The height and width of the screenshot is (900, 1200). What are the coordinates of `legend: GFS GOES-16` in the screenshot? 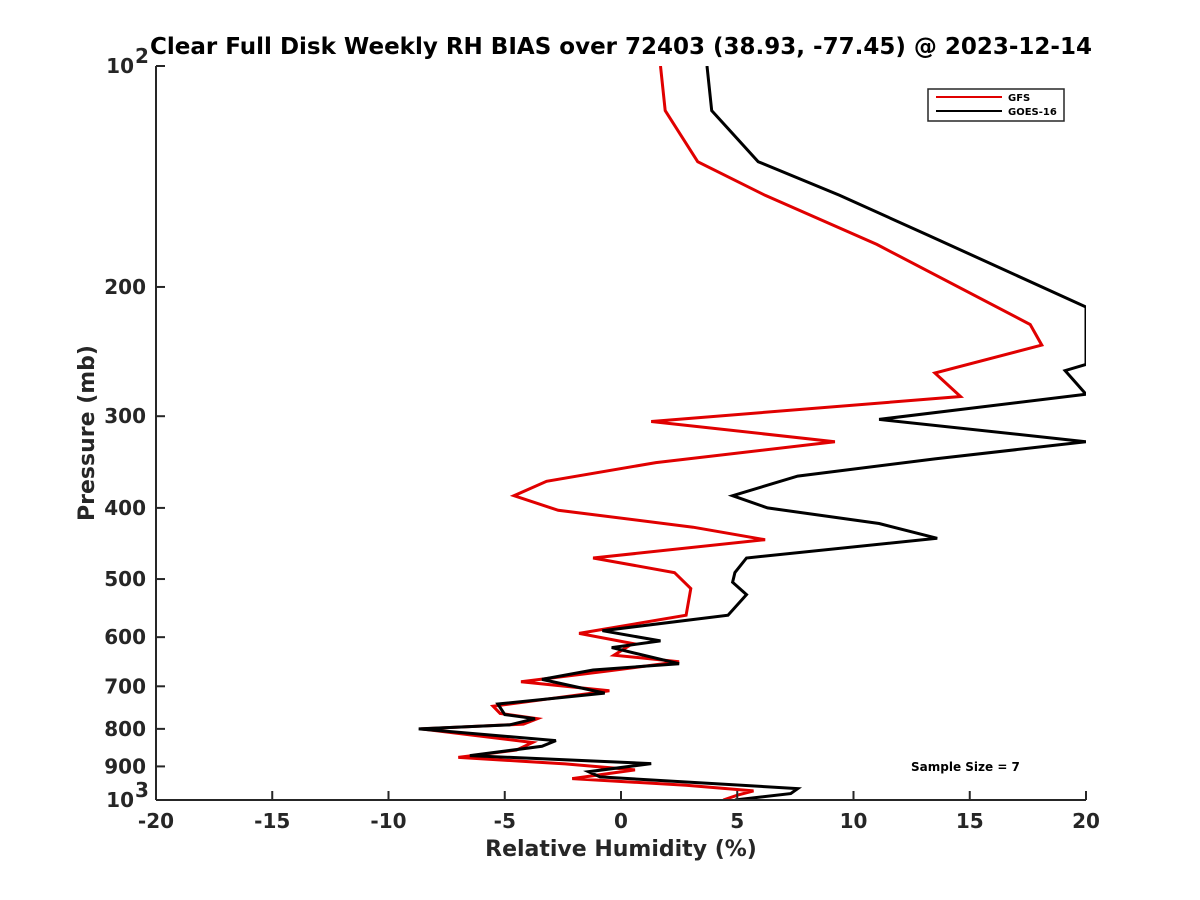 It's located at (996, 105).